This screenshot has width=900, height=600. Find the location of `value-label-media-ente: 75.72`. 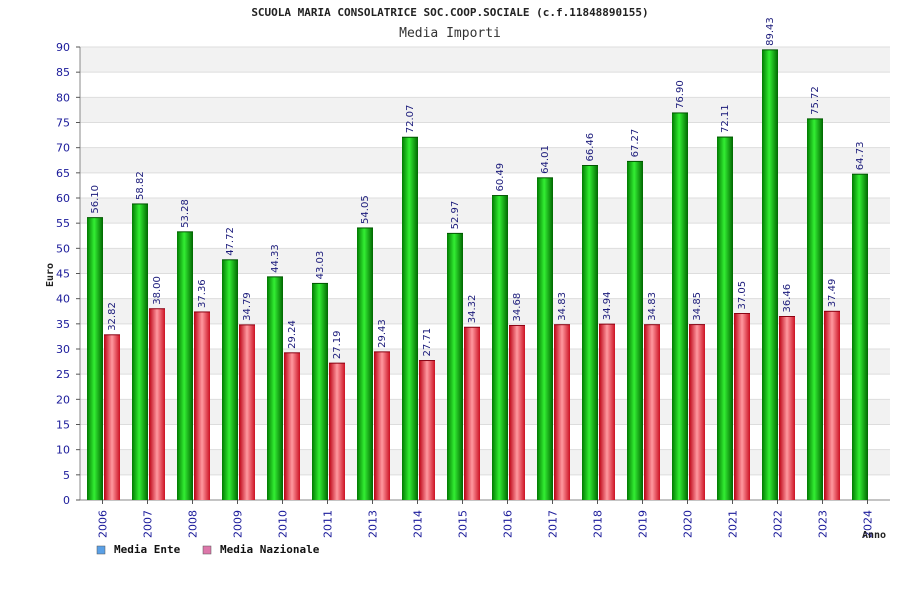

value-label-media-ente: 75.72 is located at coordinates (815, 100).